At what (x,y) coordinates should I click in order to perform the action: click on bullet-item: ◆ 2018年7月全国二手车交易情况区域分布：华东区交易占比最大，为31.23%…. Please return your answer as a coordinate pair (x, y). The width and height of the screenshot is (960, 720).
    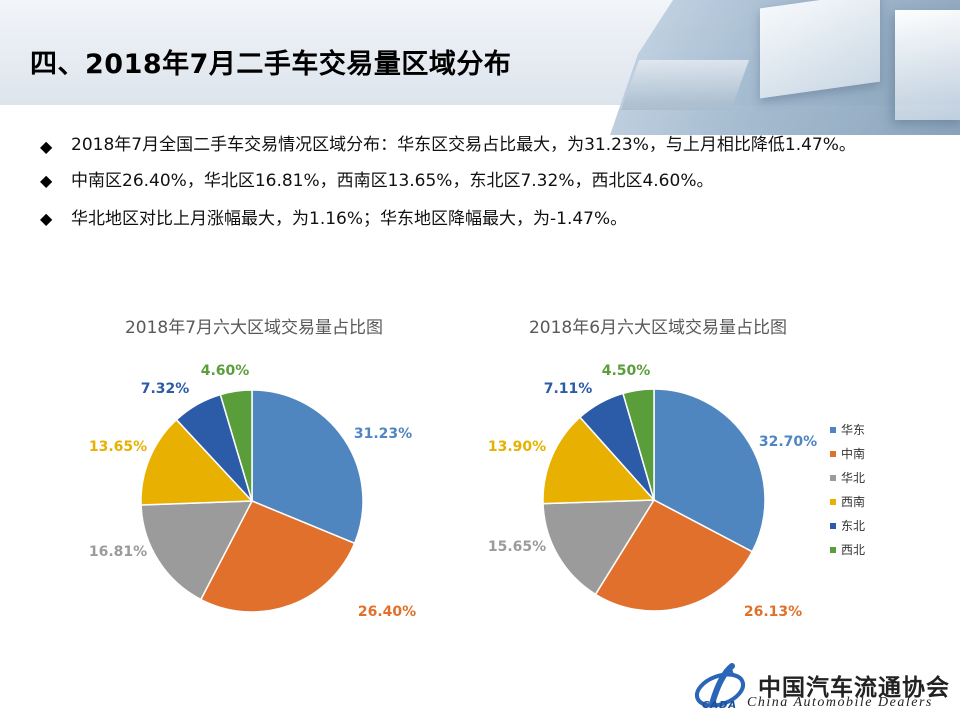
    Looking at the image, I should click on (485, 145).